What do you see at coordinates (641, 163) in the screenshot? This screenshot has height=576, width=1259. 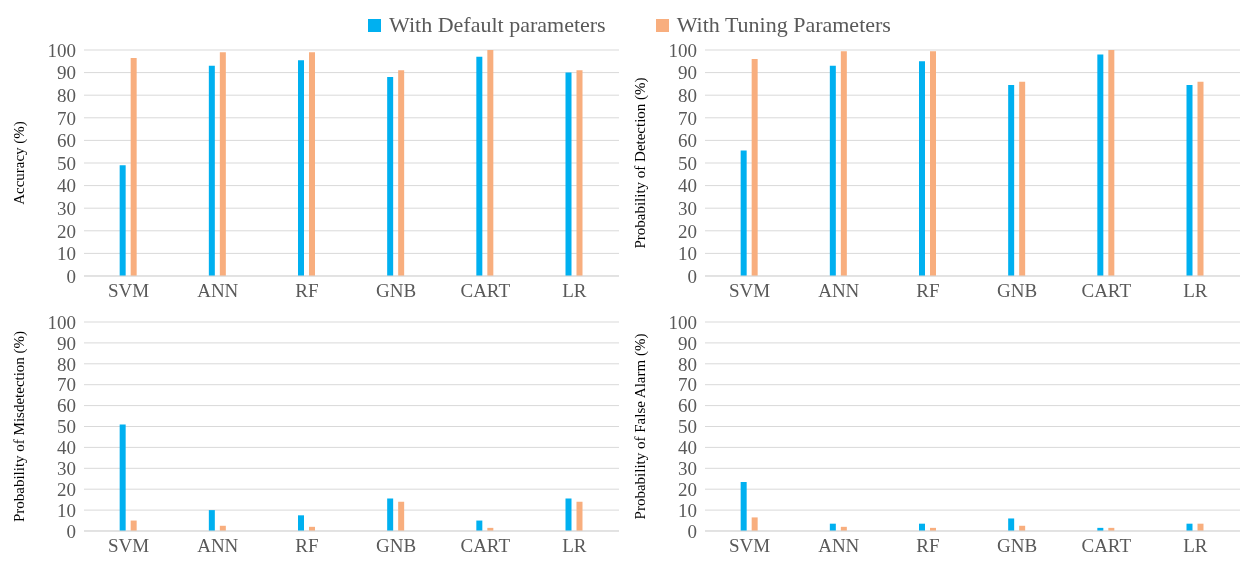 I see `y-axis-title: Probability of Detection (%)` at bounding box center [641, 163].